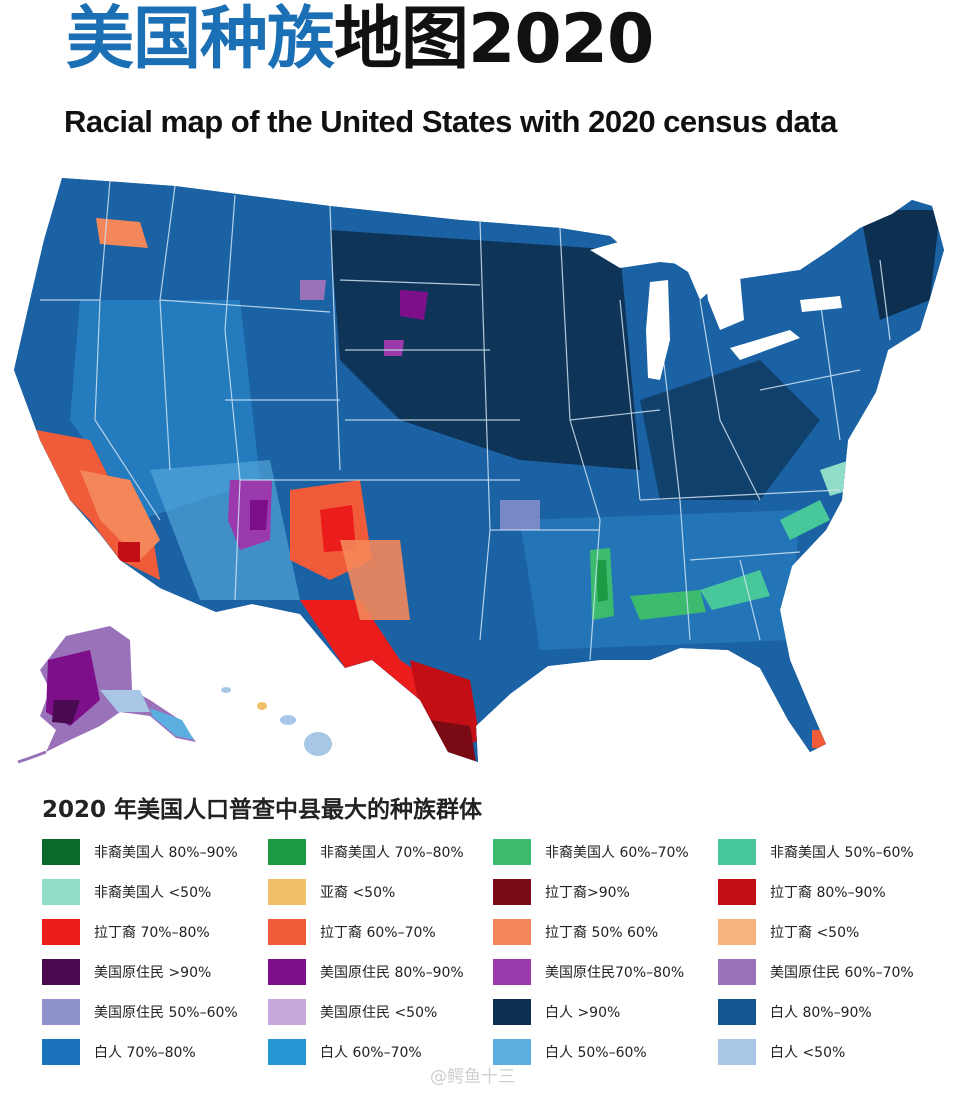 Image resolution: width=972 pixels, height=1099 pixels. What do you see at coordinates (900, 265) in the screenshot?
I see `northeast-dark-region` at bounding box center [900, 265].